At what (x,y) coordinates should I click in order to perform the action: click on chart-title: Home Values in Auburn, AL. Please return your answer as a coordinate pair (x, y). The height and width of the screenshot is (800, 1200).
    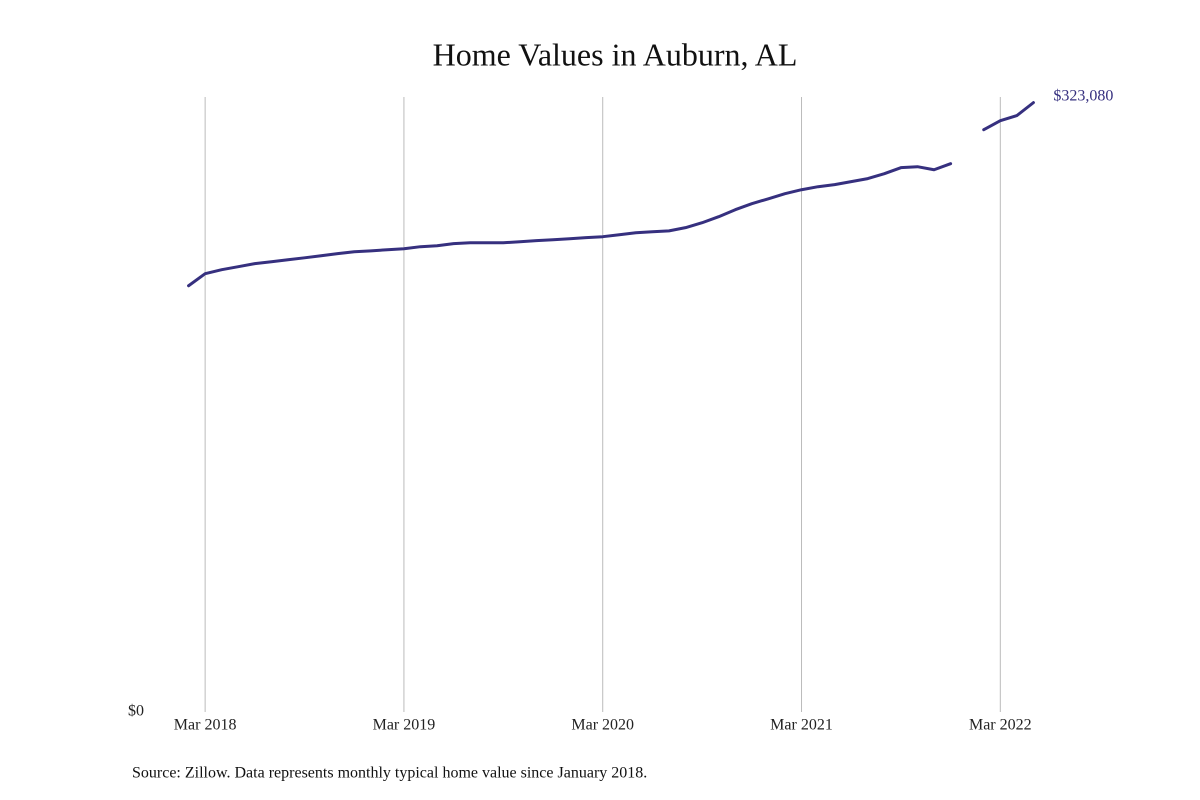
    Looking at the image, I should click on (615, 54).